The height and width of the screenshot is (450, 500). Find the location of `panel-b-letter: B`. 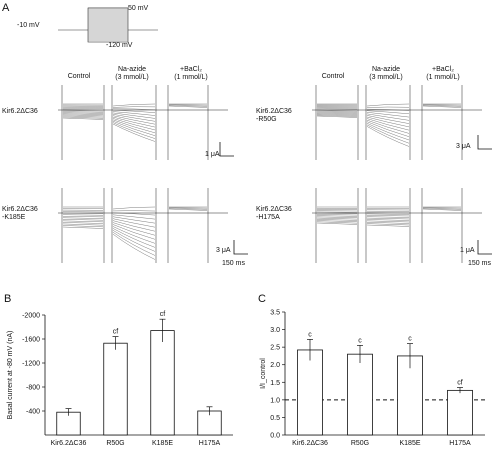

panel-b-letter: B is located at coordinates (8, 299).